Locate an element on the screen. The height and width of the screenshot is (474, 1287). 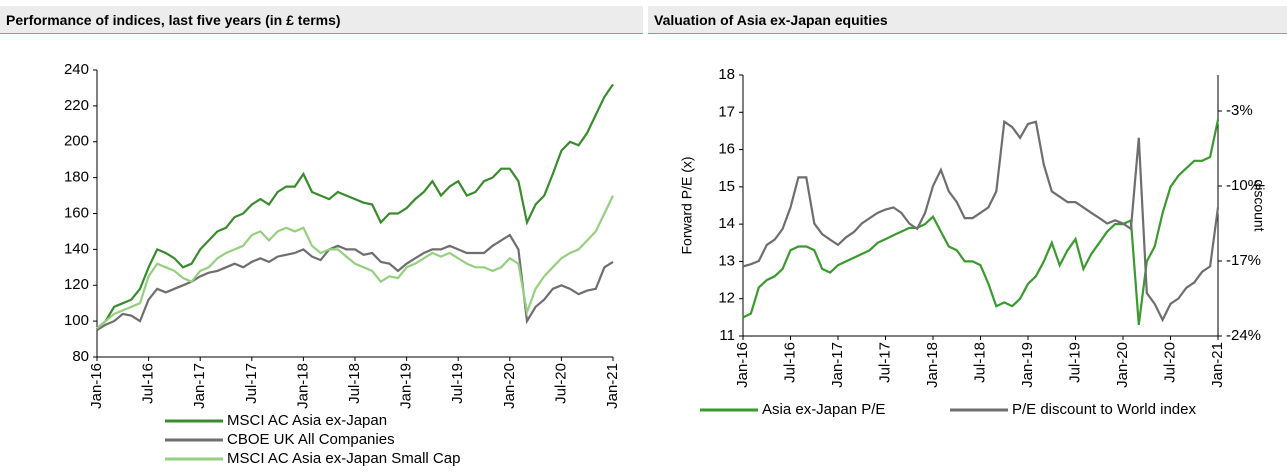
y-tick-label: 200 is located at coordinates (76, 141).